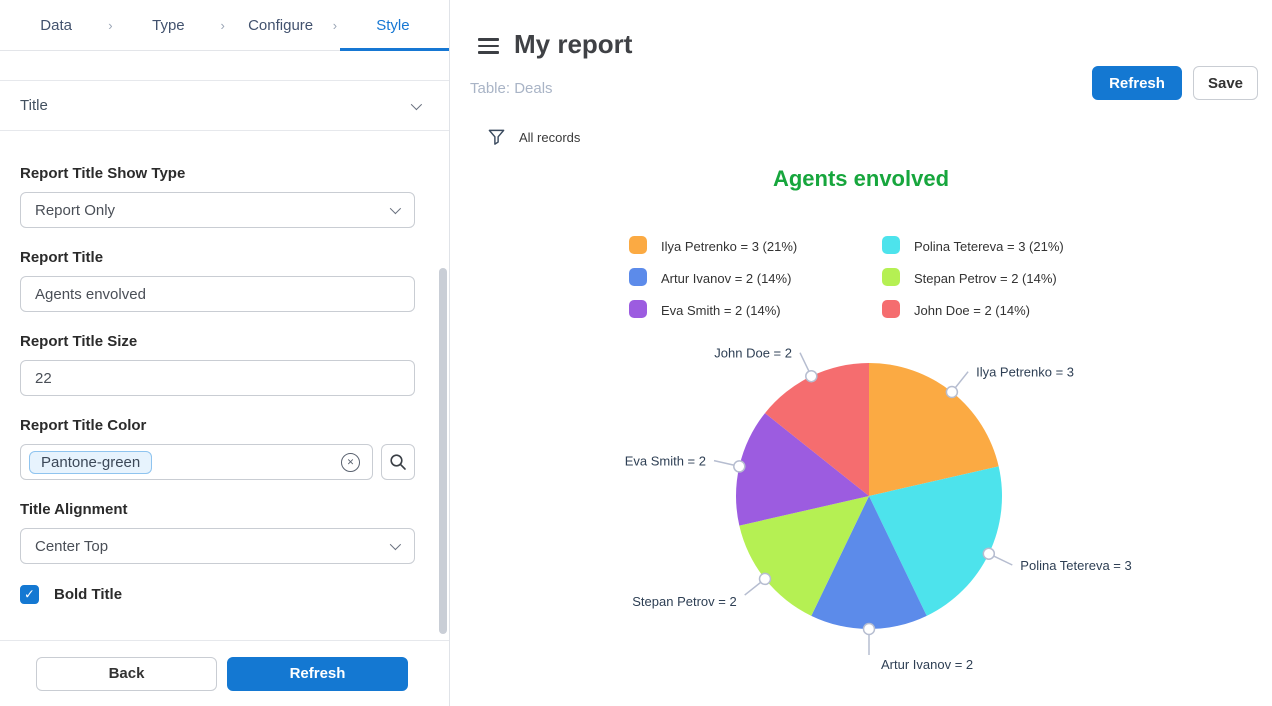 This screenshot has width=1272, height=706. Describe the element at coordinates (79, 341) in the screenshot. I see `title-size-label: Report Title Size` at that location.